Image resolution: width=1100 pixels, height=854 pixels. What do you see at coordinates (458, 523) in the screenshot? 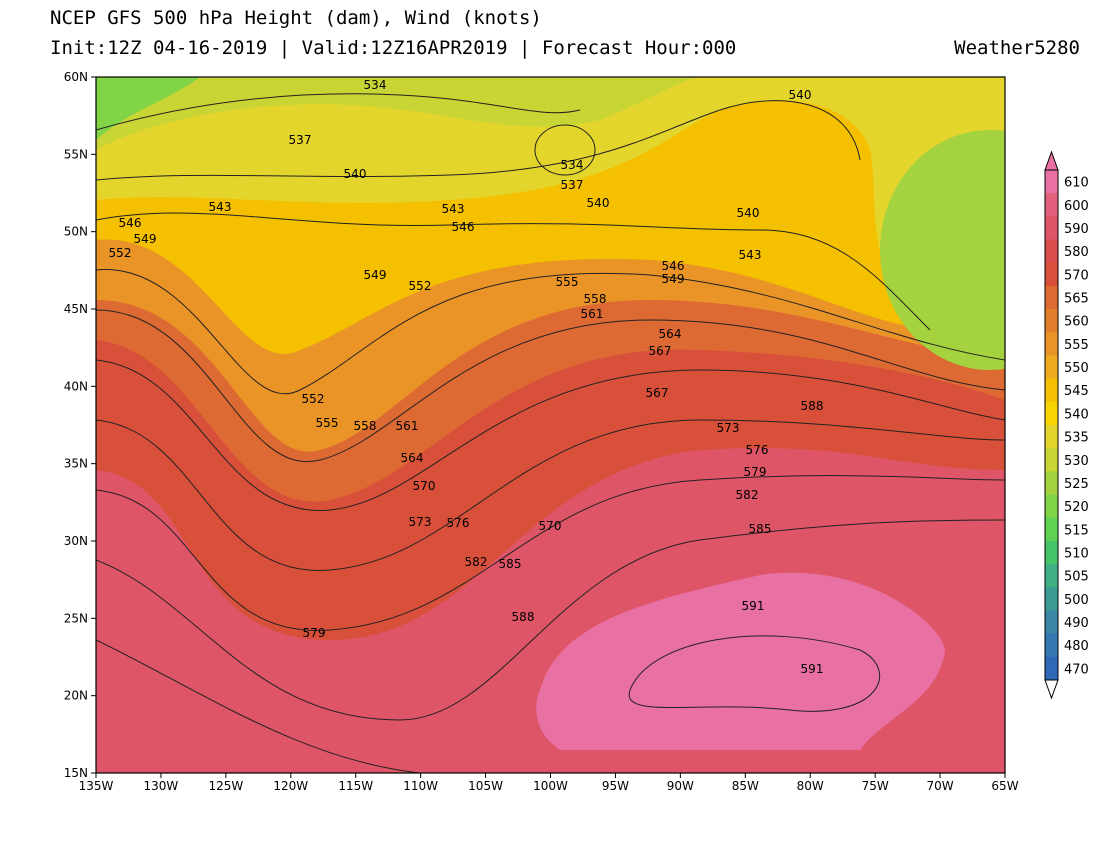
I see `contour-label: 576` at bounding box center [458, 523].